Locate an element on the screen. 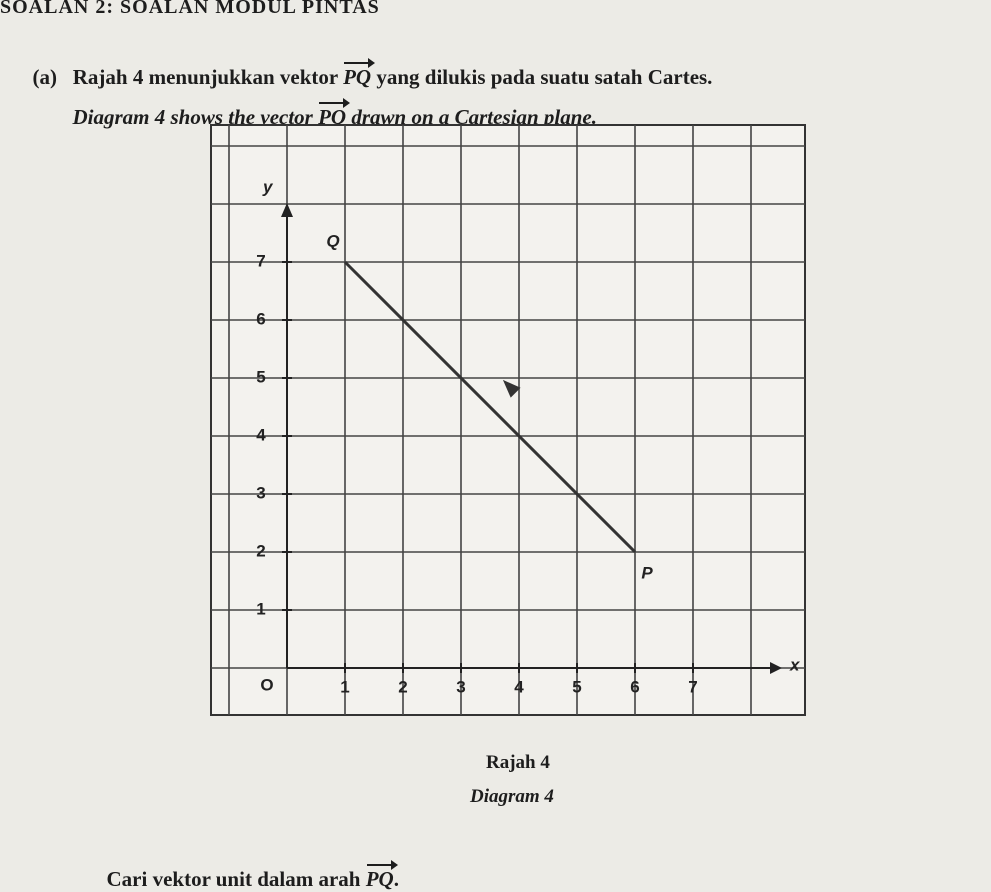 The height and width of the screenshot is (892, 991). x-tick-label: 3 is located at coordinates (460, 686).